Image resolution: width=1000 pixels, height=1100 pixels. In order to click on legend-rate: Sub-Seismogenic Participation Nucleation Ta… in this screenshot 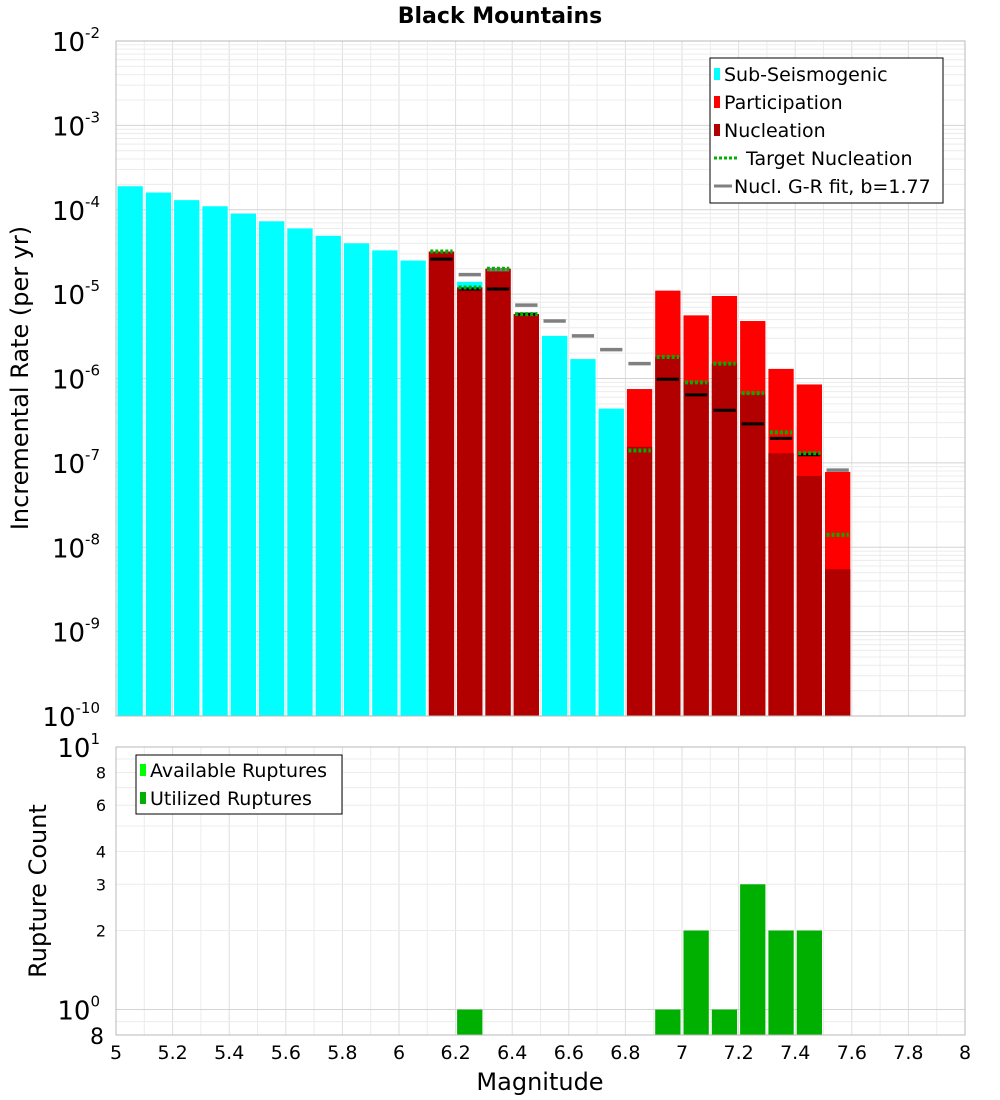, I will do `click(826, 130)`.